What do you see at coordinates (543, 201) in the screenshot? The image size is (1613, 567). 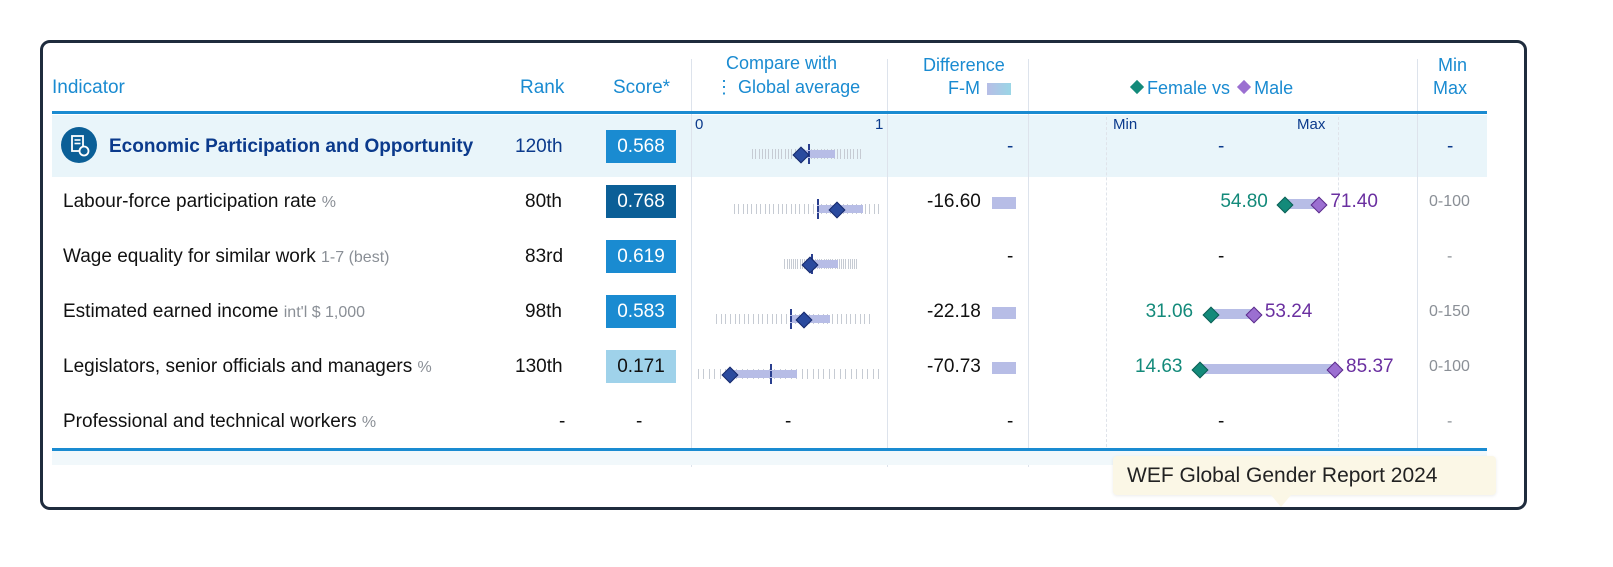 I see `row-rank: 80th` at bounding box center [543, 201].